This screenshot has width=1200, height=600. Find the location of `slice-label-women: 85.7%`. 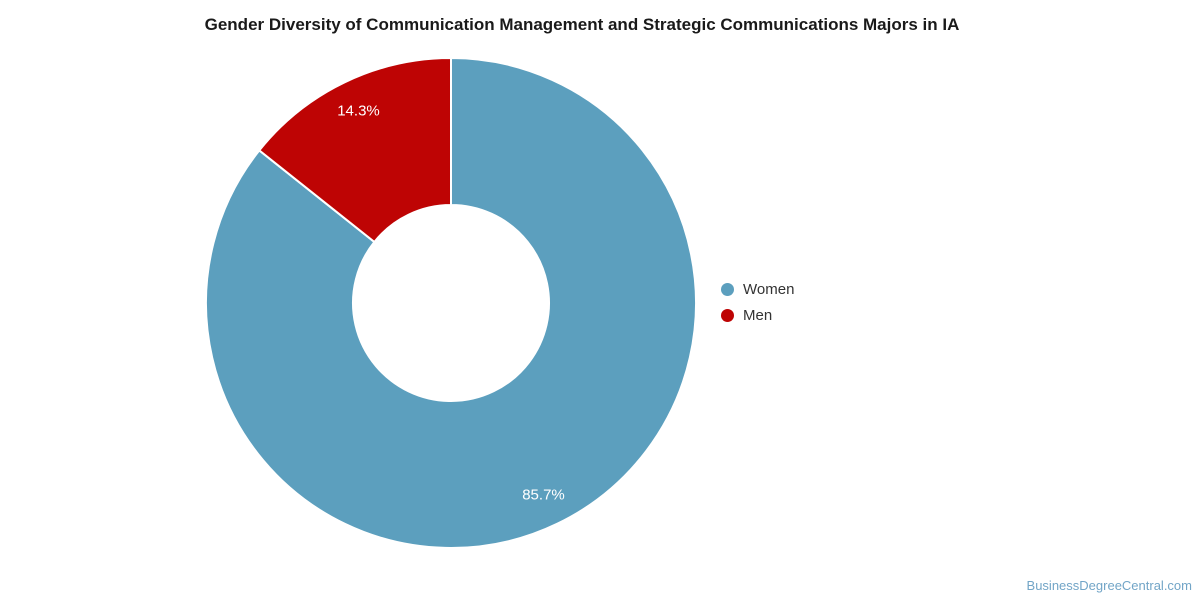

slice-label-women: 85.7% is located at coordinates (543, 494).